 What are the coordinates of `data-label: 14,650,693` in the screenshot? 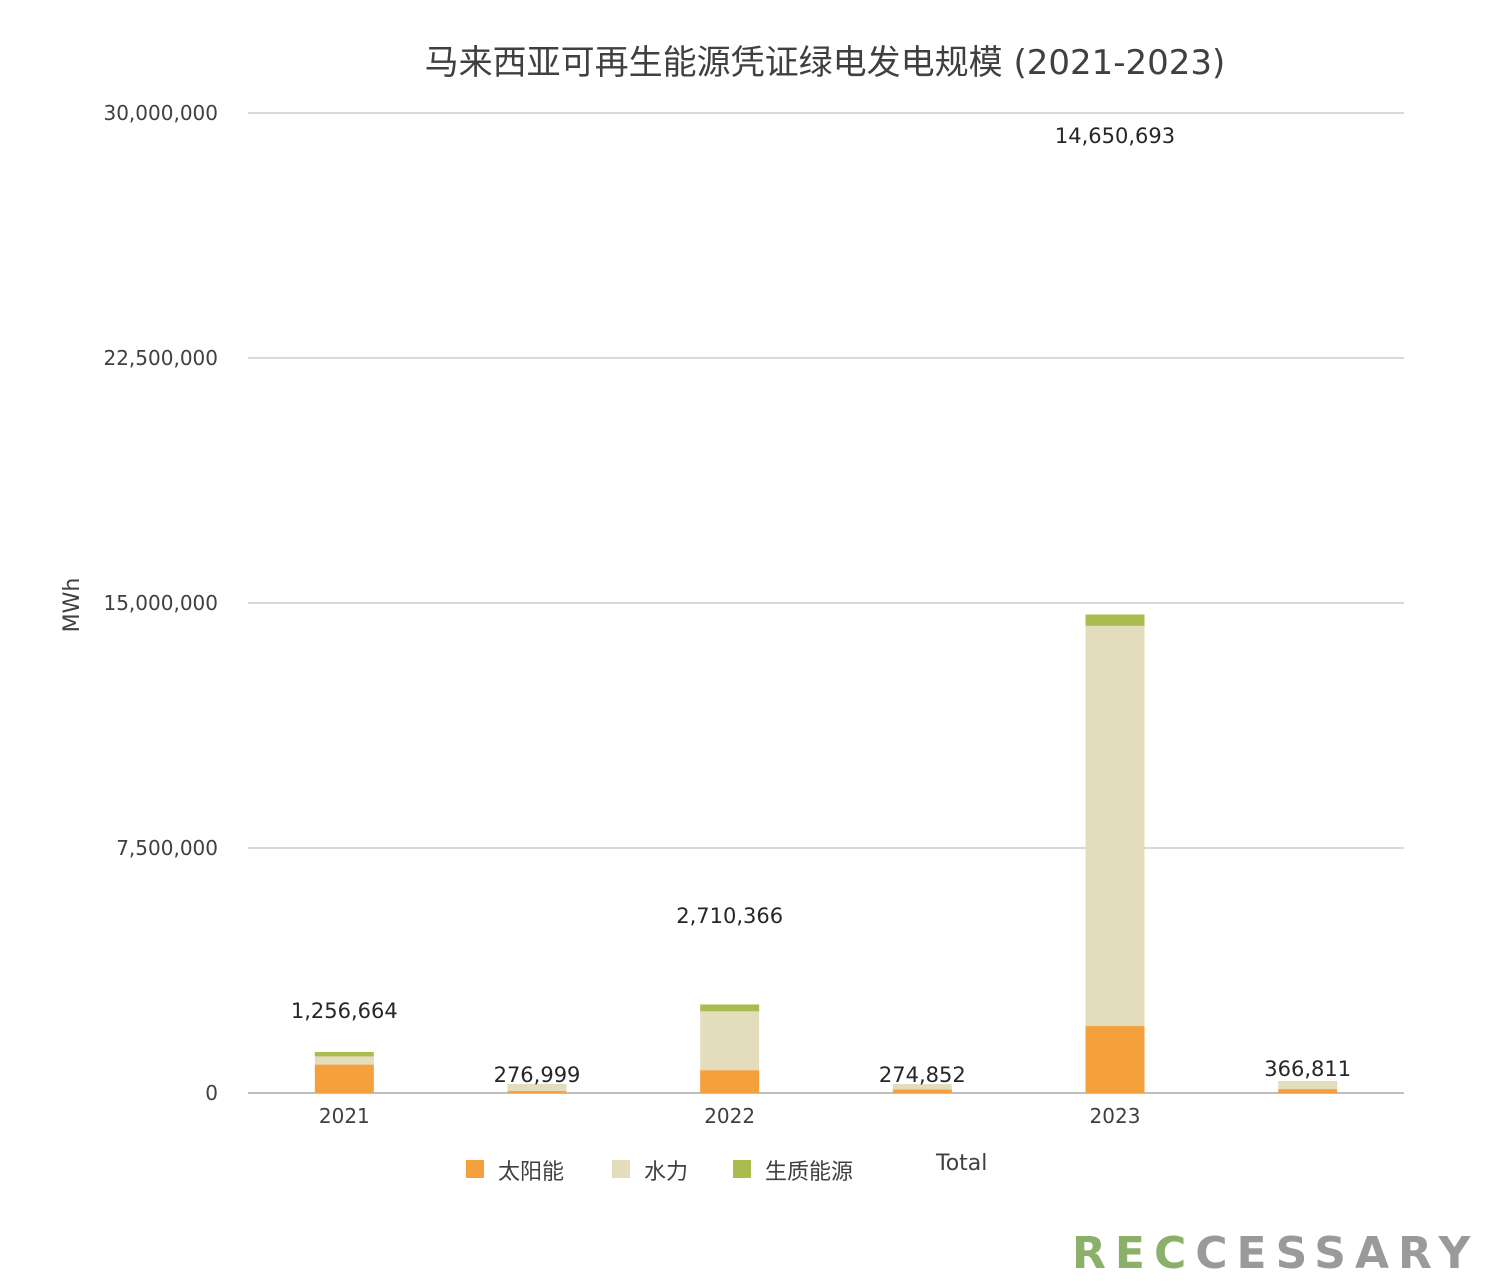 It's located at (1115, 136).